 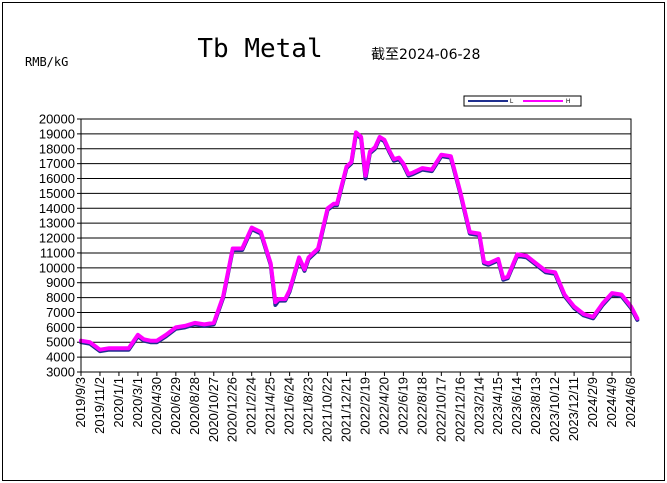 I want to click on y-axis-unit-label: RMB/kG, so click(x=46, y=62).